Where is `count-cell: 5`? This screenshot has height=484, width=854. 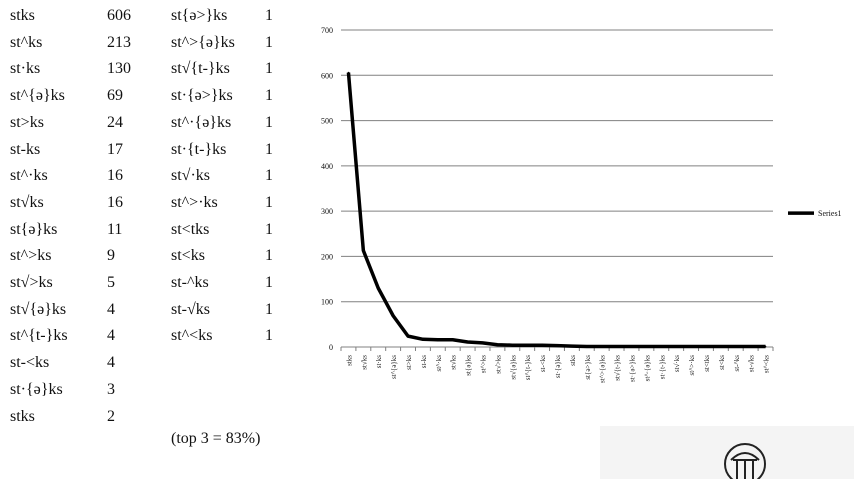 count-cell: 5 is located at coordinates (111, 282).